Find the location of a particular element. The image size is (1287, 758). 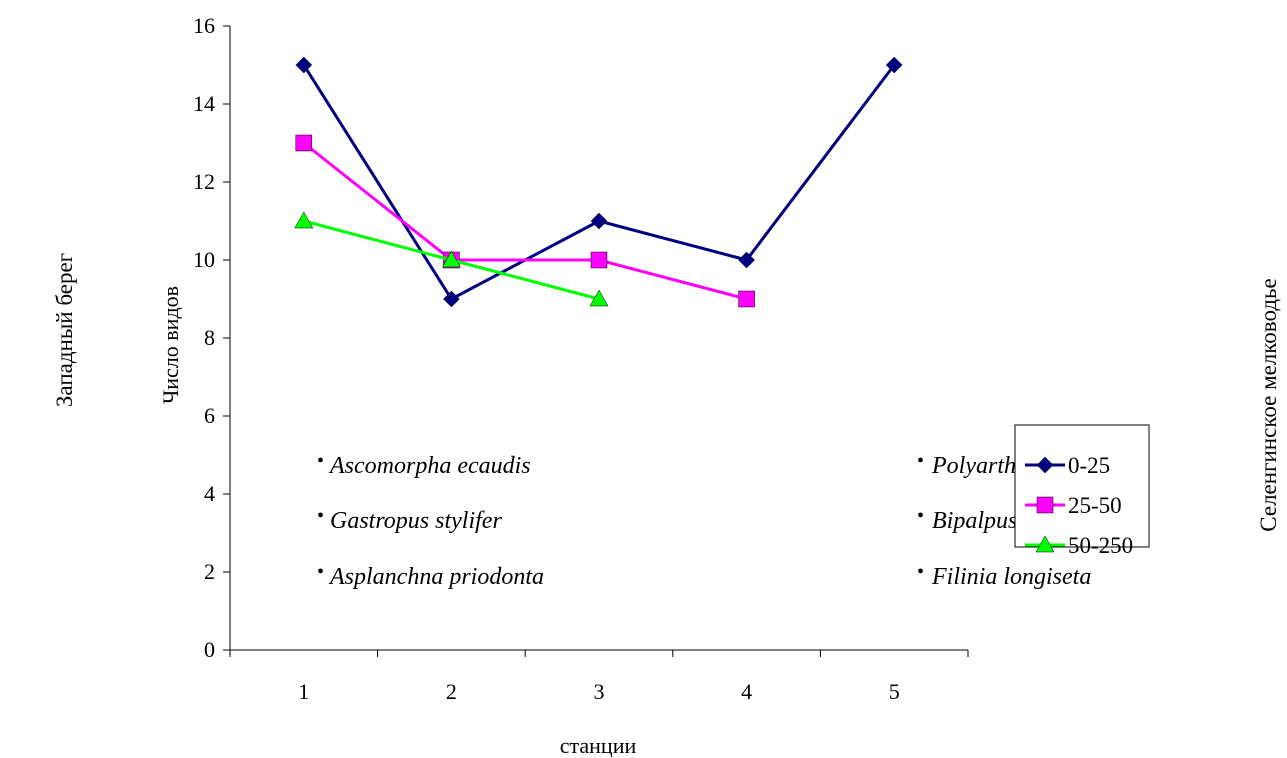

y-tick-label: 8 is located at coordinates (209, 337).